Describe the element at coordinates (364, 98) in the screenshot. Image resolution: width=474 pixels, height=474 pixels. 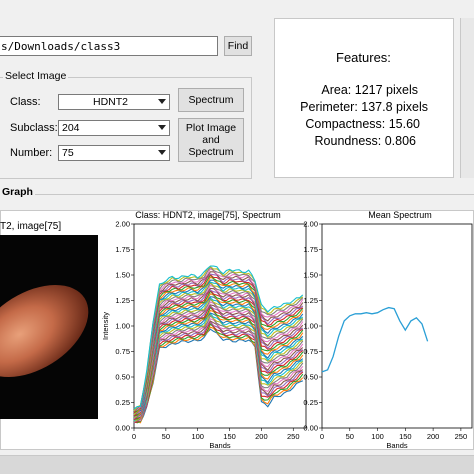
I see `features-panel` at that location.